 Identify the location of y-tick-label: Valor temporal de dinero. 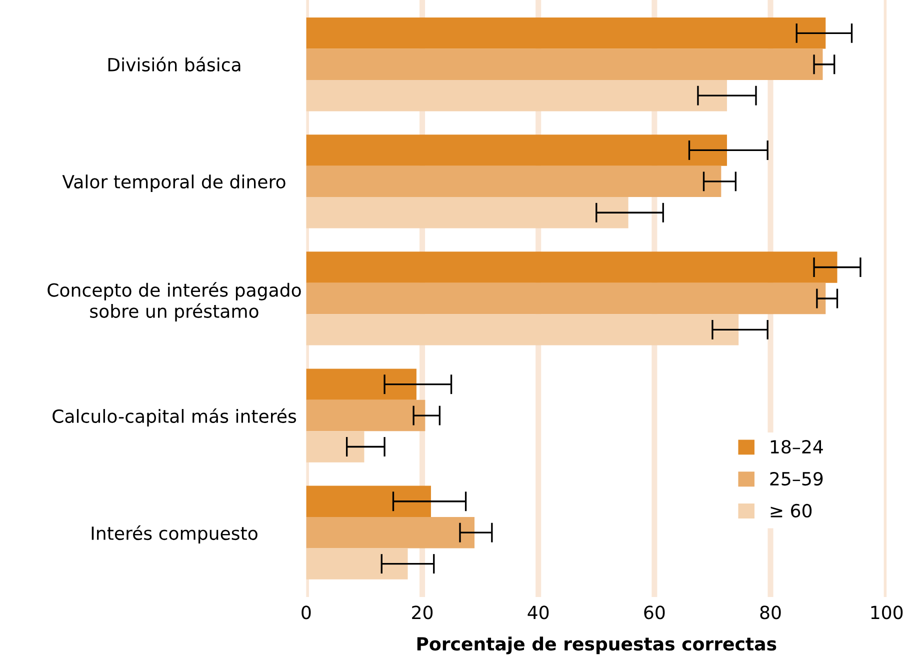
(174, 183).